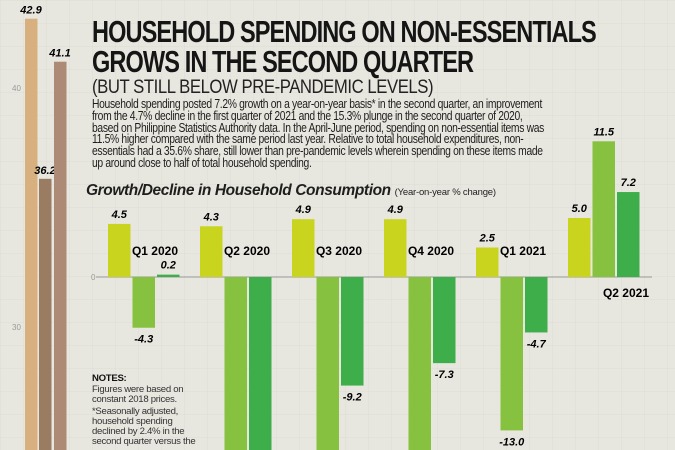  What do you see at coordinates (211, 217) in the screenshot?
I see `bar-value-label: 4.3` at bounding box center [211, 217].